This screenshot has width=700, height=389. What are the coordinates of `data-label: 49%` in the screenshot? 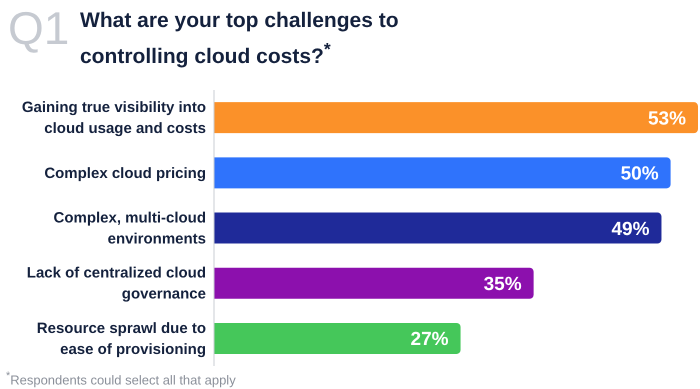 It's located at (630, 229).